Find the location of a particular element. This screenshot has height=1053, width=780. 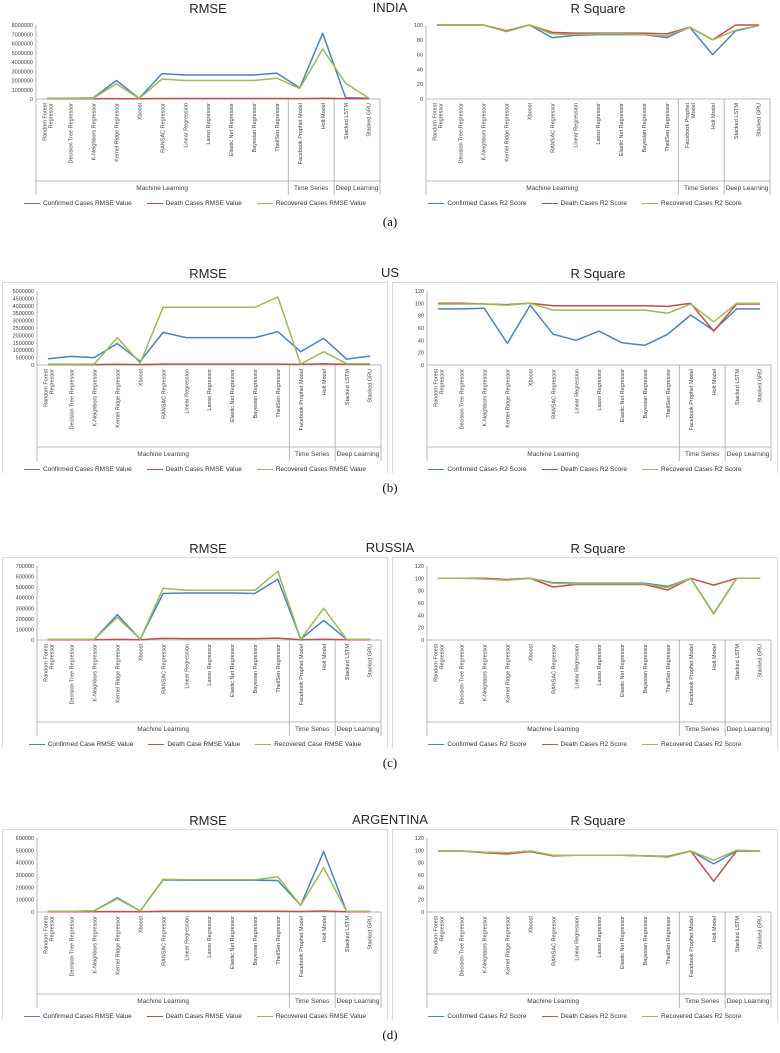

category-label: Model is located at coordinates (694, 110).